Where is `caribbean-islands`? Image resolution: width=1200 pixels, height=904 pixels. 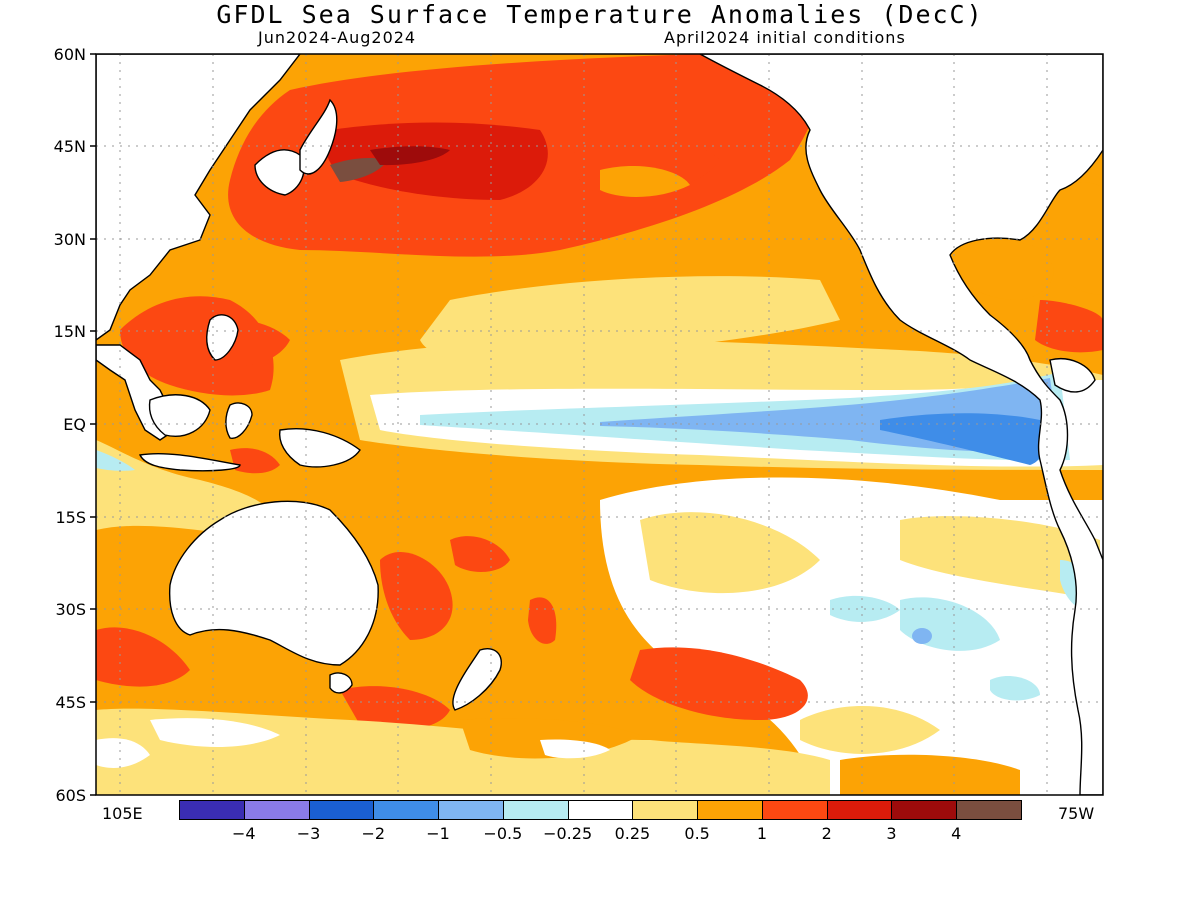
caribbean-islands is located at coordinates (1072, 375).